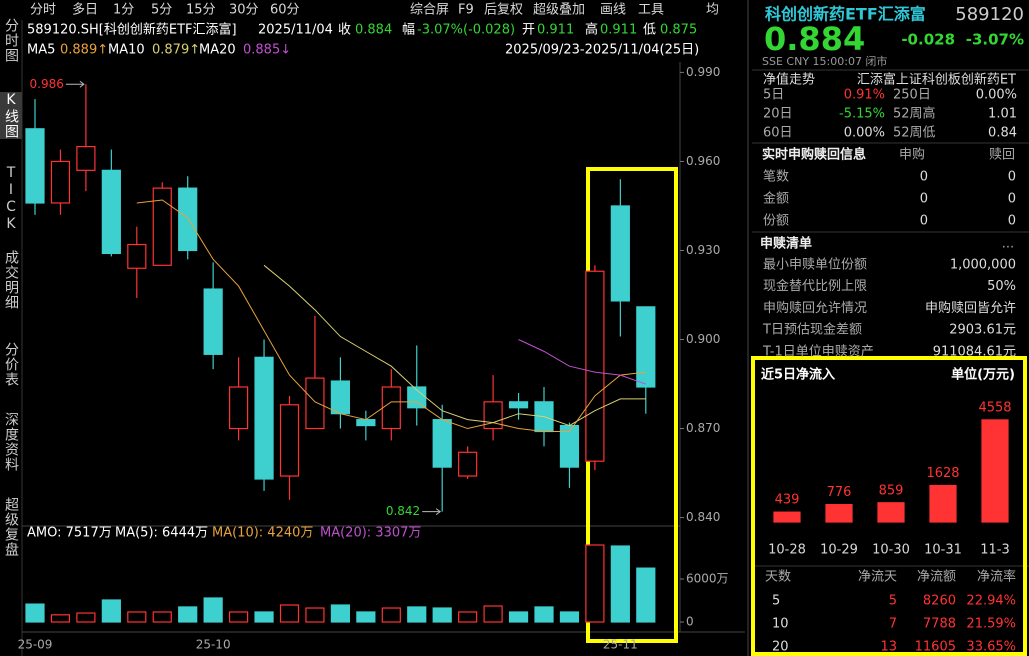 The image size is (1029, 656). Describe the element at coordinates (839, 492) in the screenshot. I see `value-label: 776` at that location.